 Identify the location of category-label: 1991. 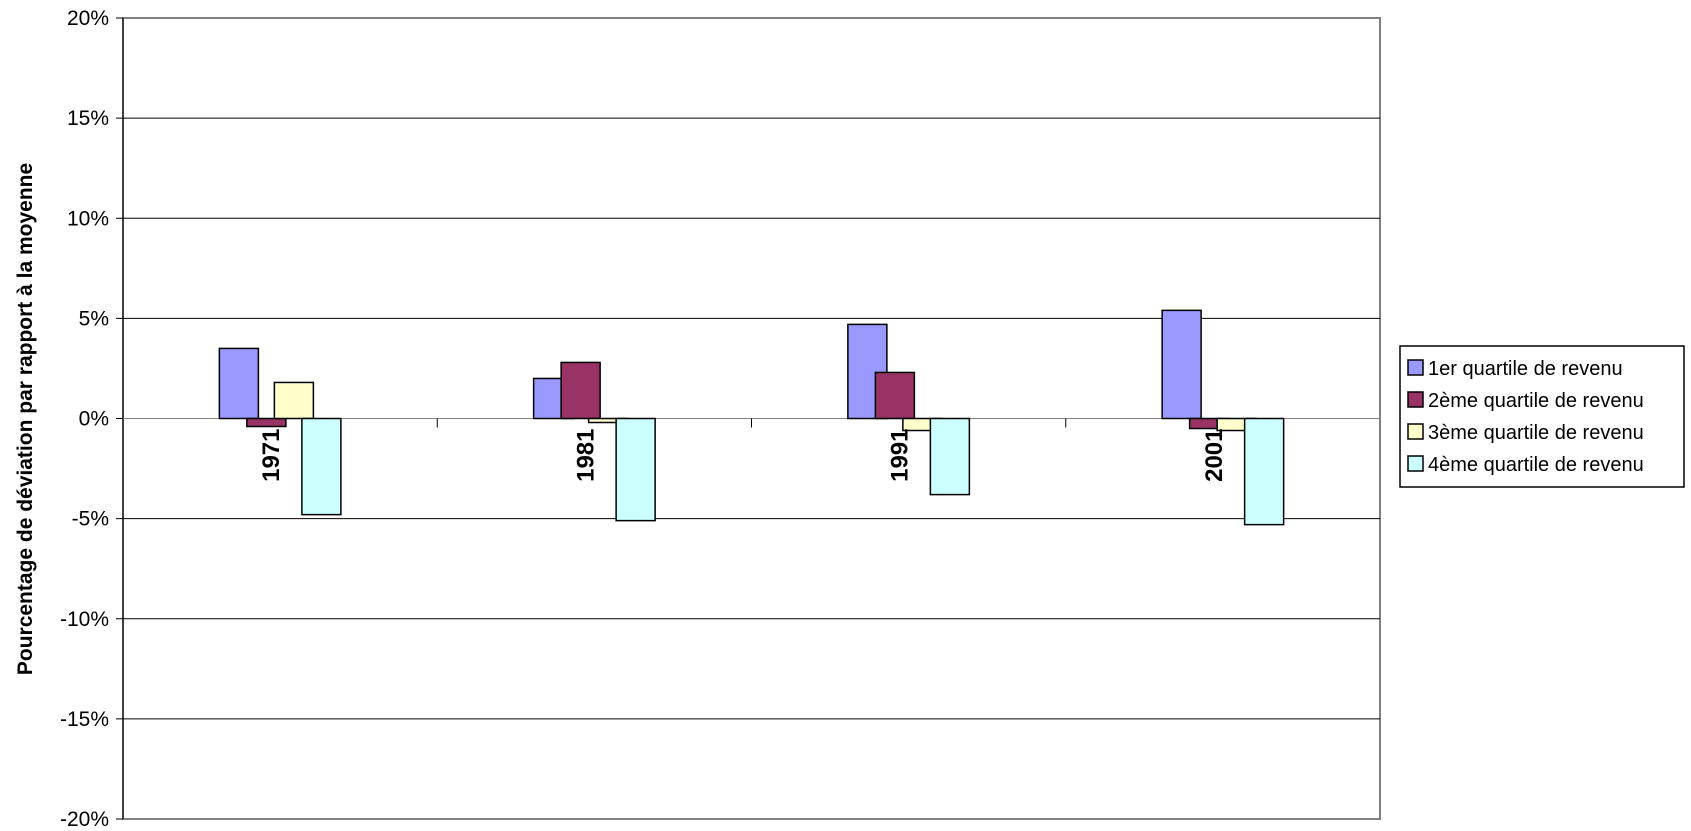
(900, 455).